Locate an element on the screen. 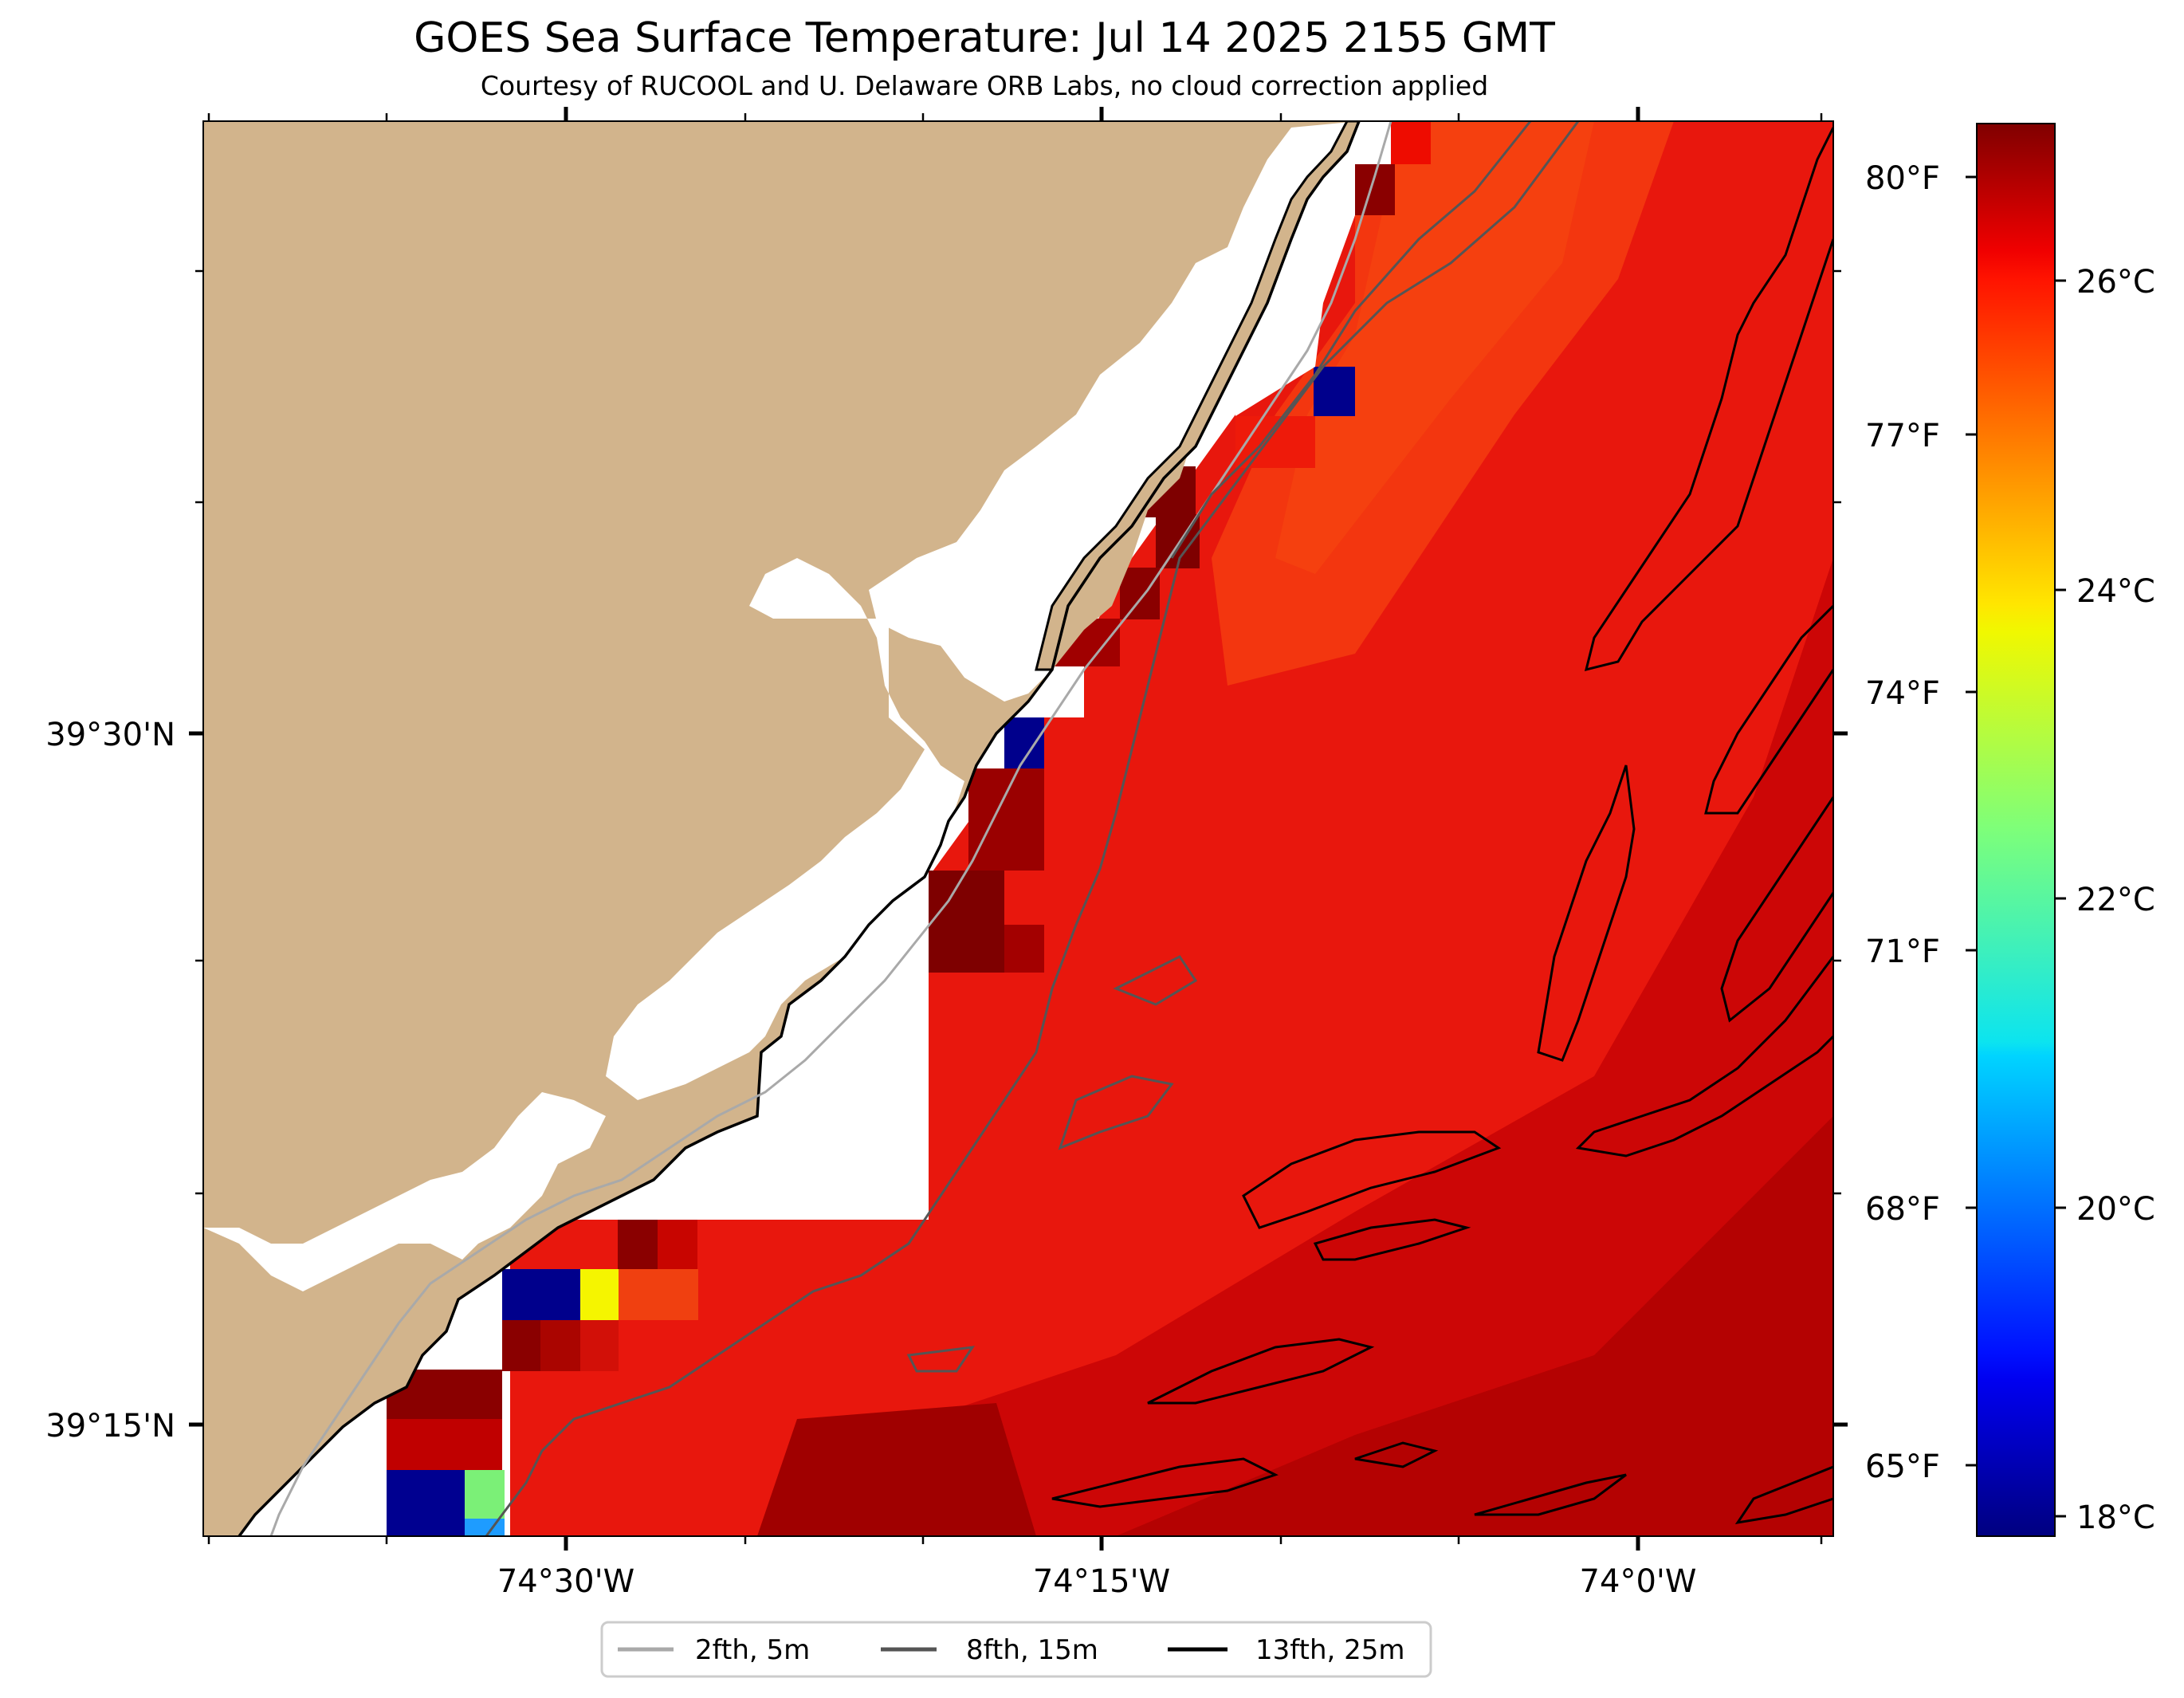  legend-label-8fth: 8fth, 15m is located at coordinates (1032, 1650).